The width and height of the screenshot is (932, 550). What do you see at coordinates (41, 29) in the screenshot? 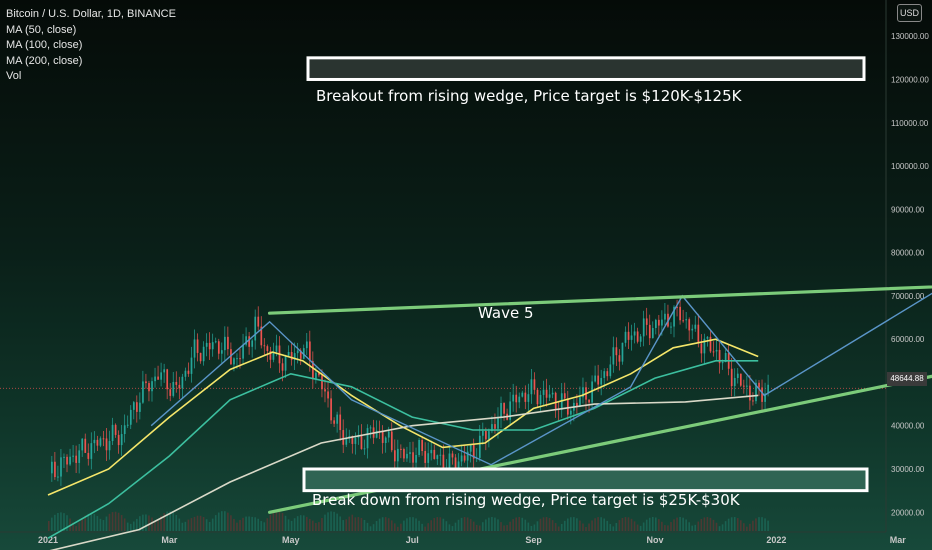
I see `legend-ma50: MA (50, close)` at bounding box center [41, 29].